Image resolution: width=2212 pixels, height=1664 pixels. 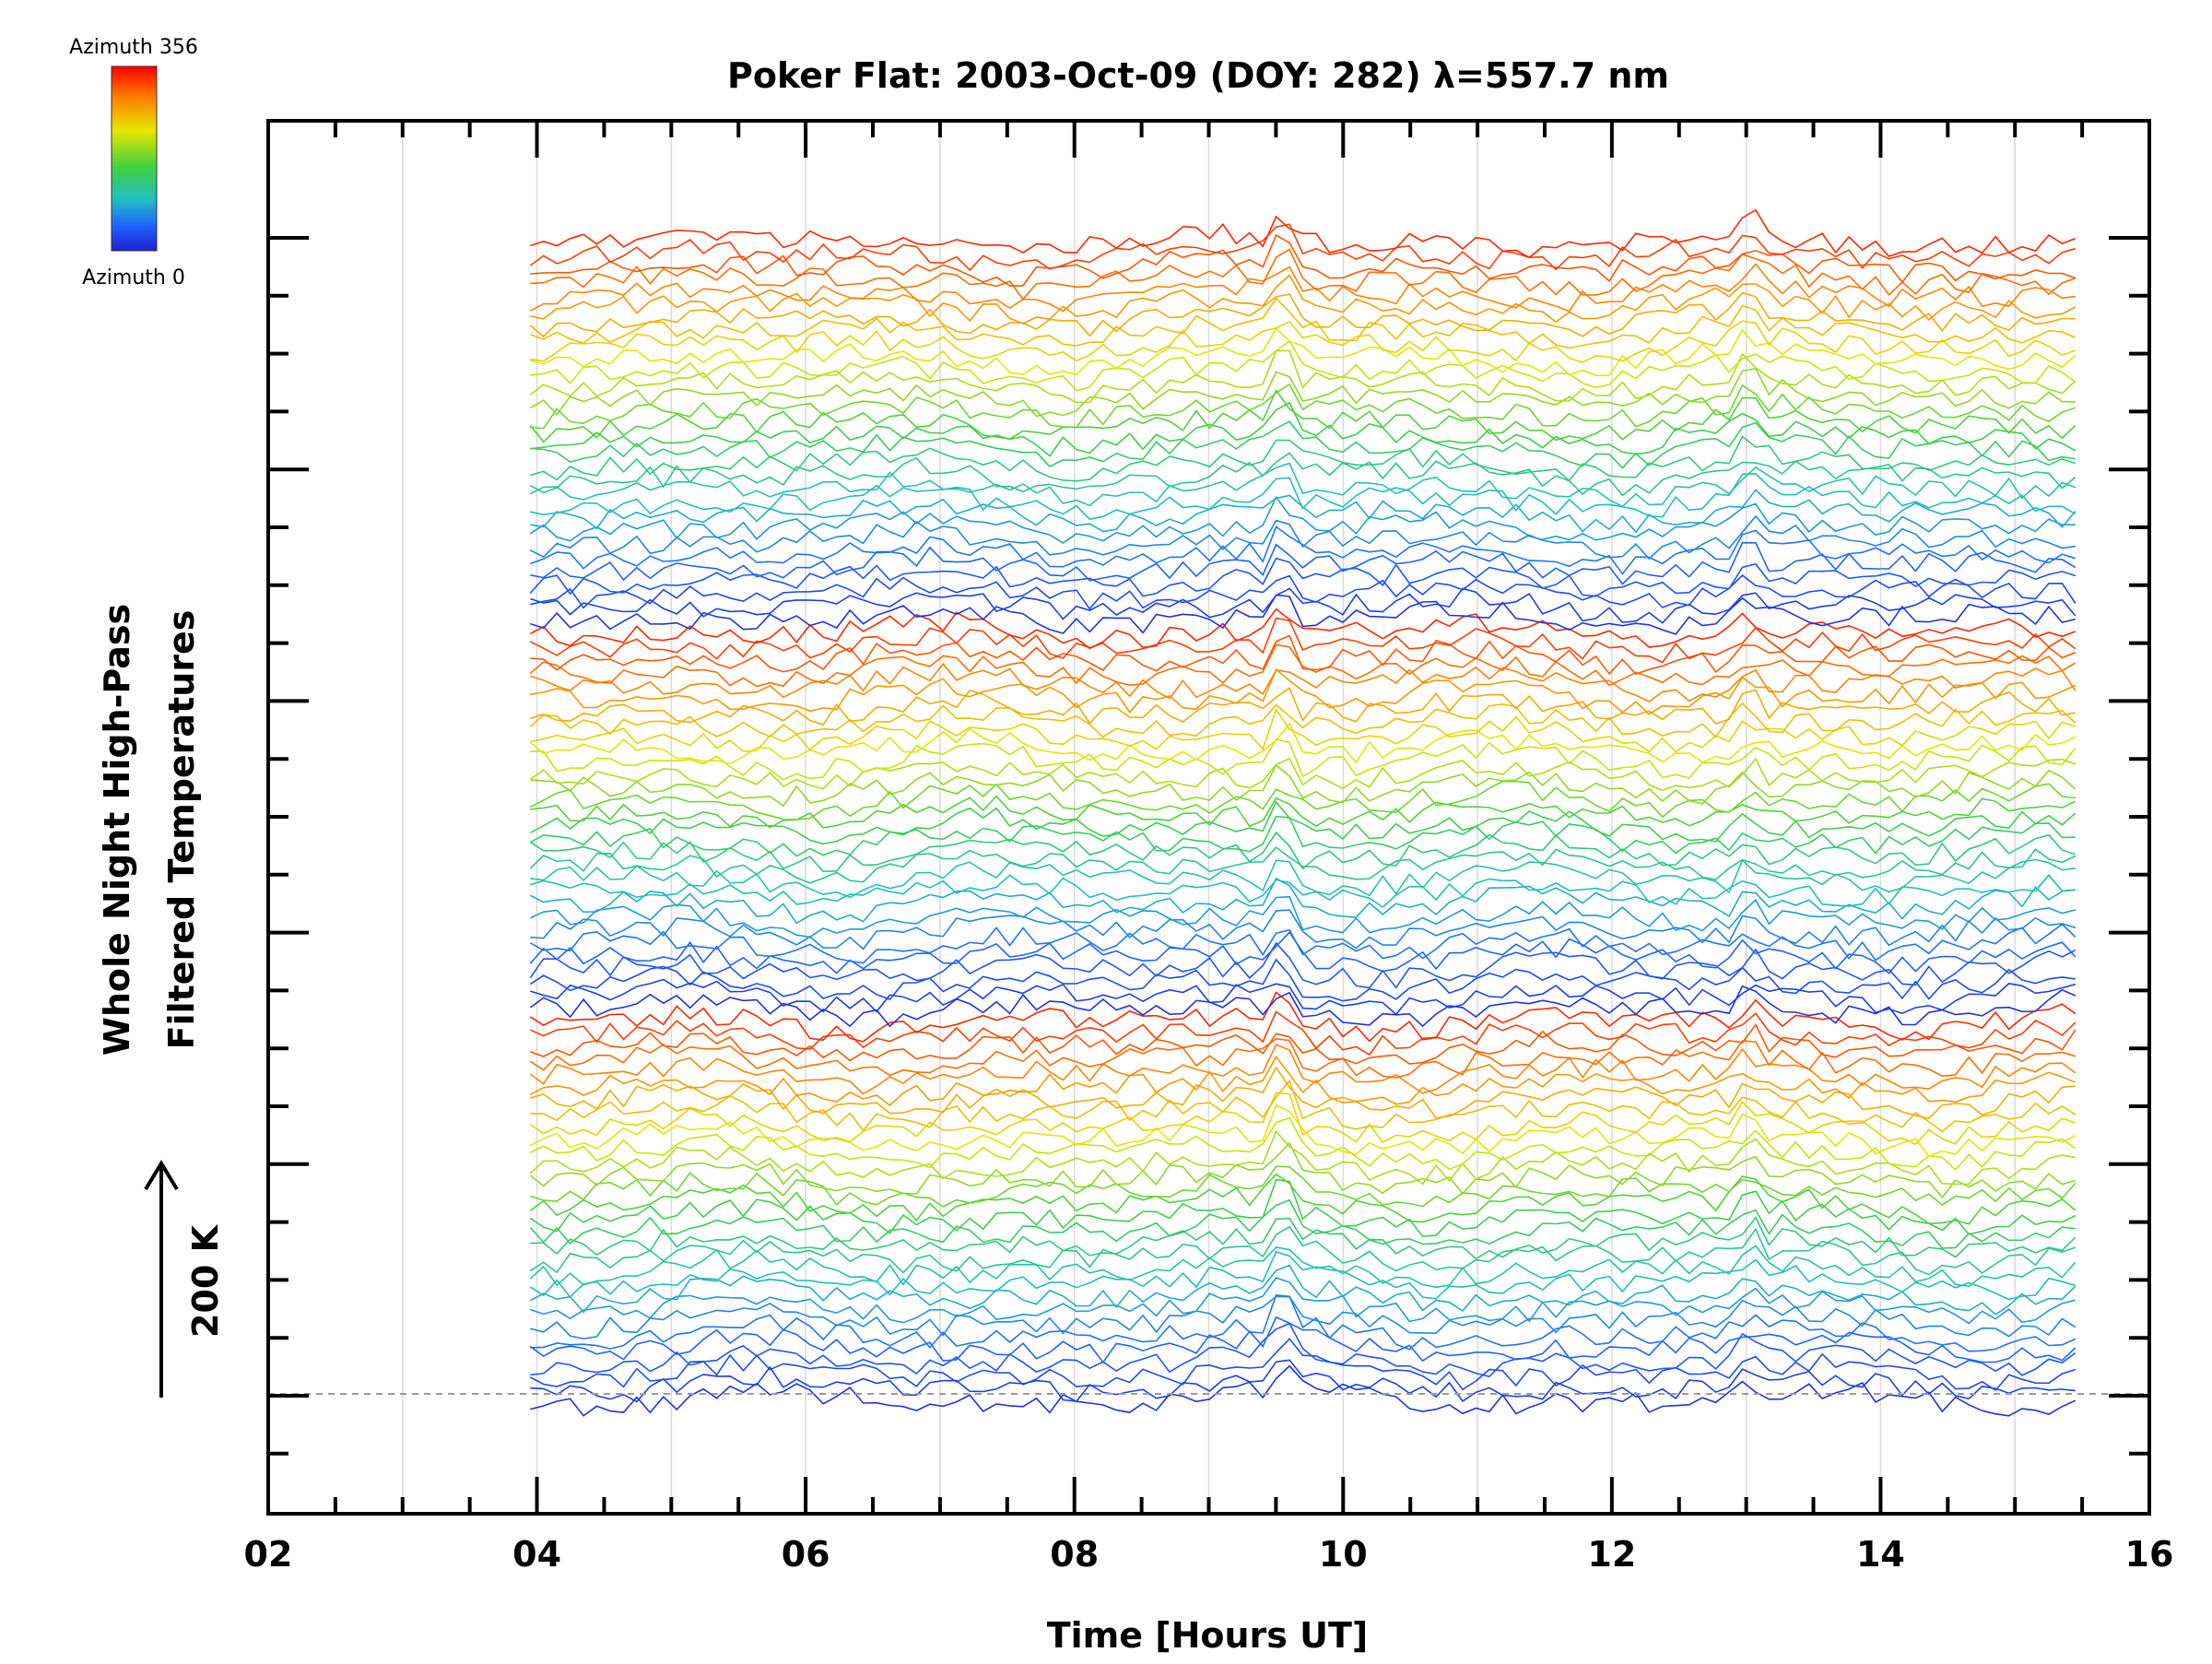 I want to click on colorbar: Azimuth 356 Azimuth 0, so click(x=133, y=162).